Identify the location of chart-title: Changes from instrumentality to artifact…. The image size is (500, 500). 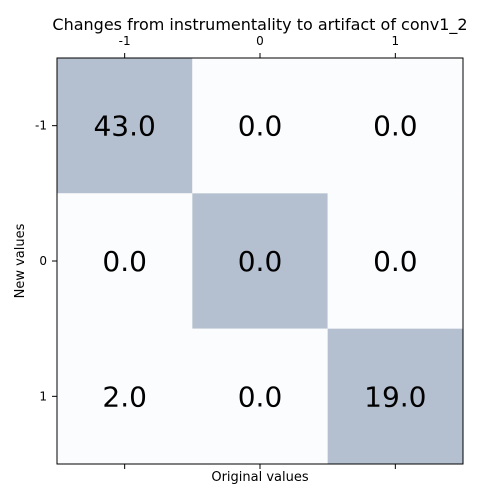
(259, 25).